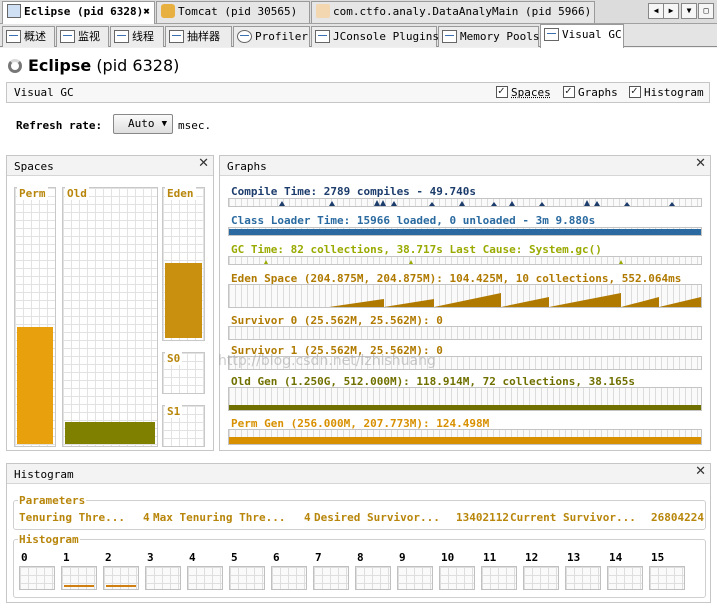 This screenshot has width=717, height=606. Describe the element at coordinates (234, 557) in the screenshot. I see `histogram-bin-label: 5` at that location.